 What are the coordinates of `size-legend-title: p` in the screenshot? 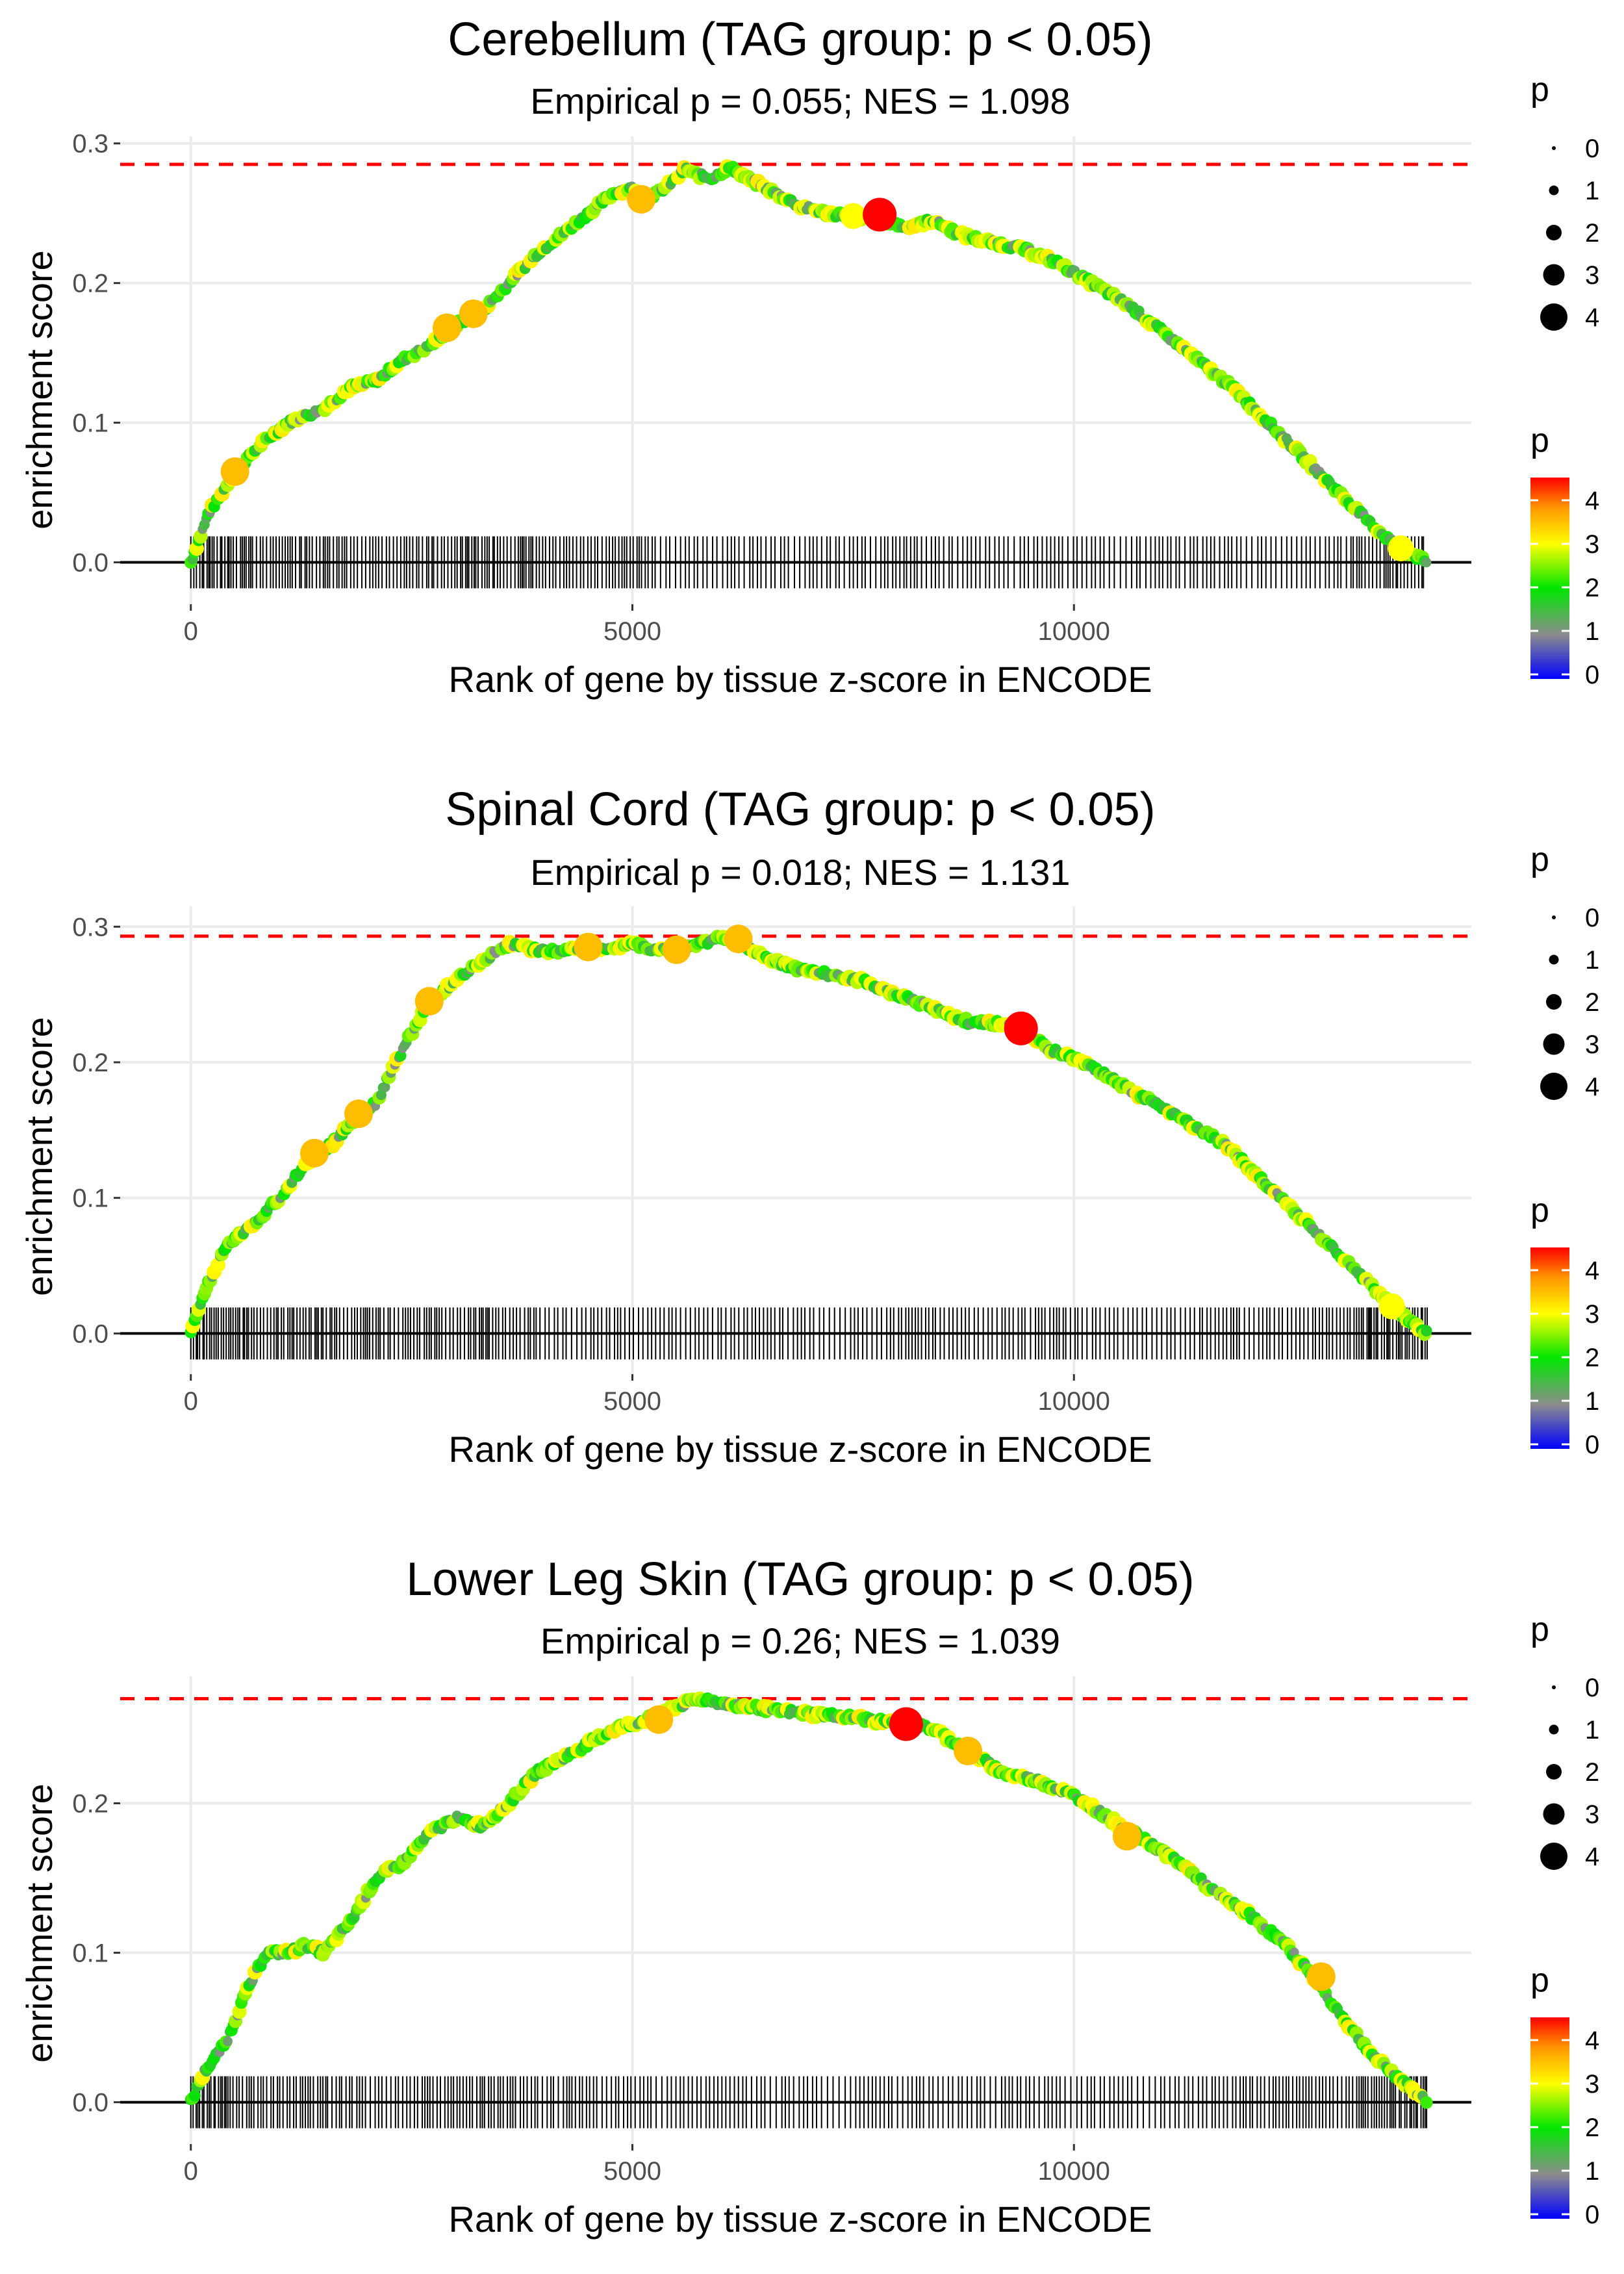 It's located at (1539, 1629).